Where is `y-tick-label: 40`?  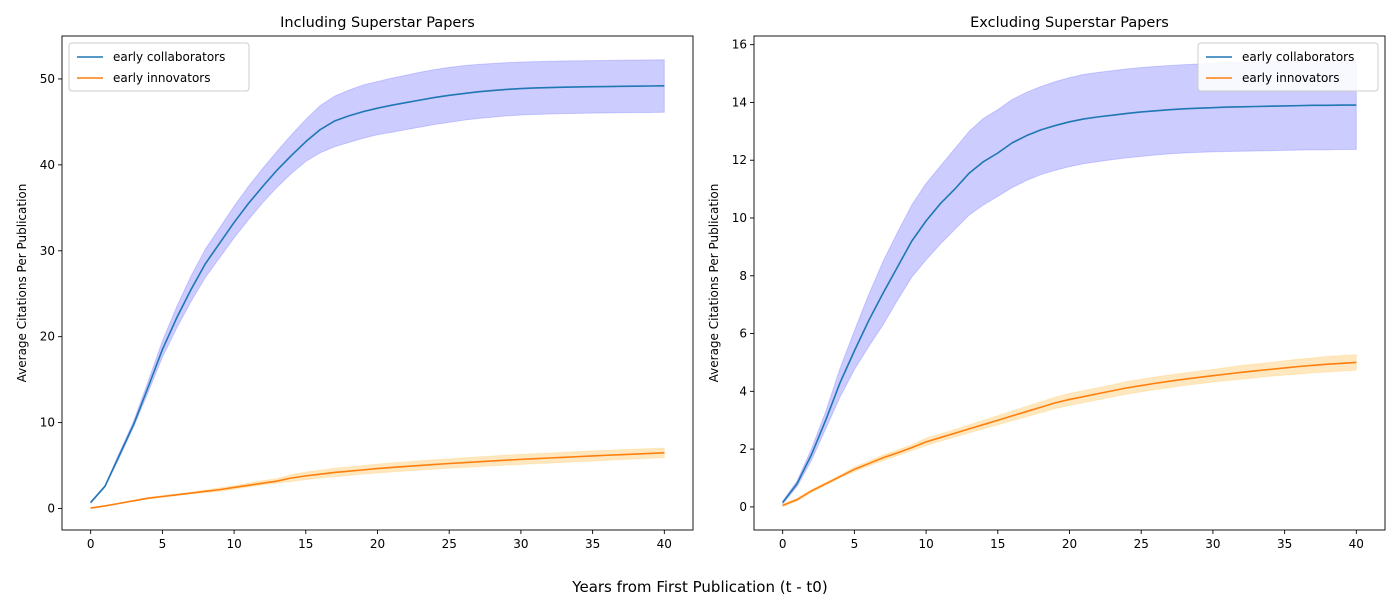
y-tick-label: 40 is located at coordinates (47, 165).